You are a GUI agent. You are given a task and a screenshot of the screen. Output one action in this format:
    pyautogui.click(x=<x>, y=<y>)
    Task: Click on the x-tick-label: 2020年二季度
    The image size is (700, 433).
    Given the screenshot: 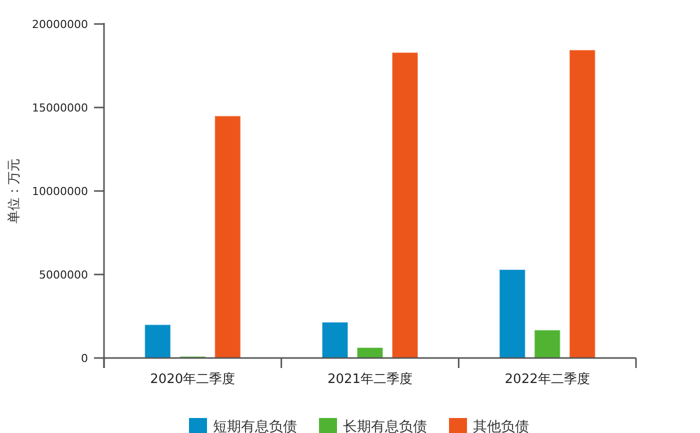 What is the action you would take?
    pyautogui.click(x=193, y=379)
    